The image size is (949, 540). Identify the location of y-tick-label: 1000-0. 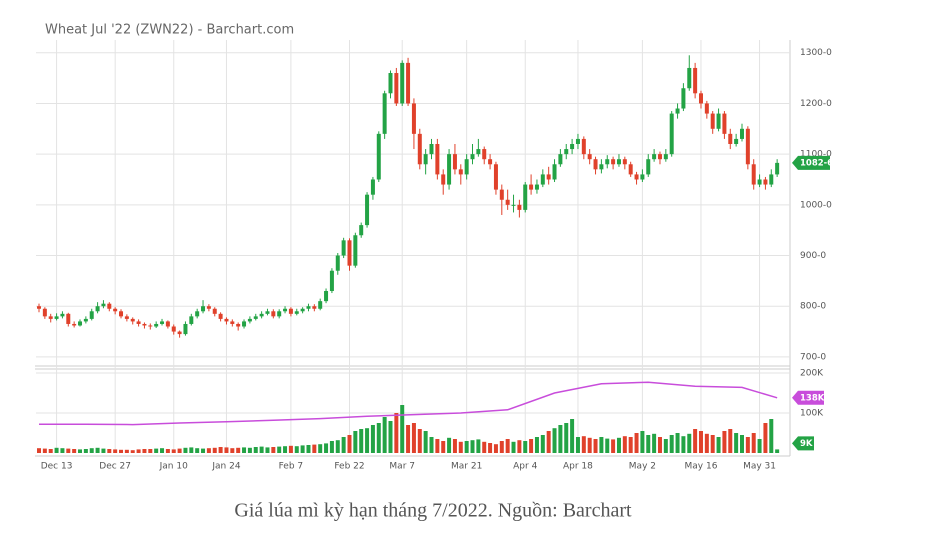
(816, 205).